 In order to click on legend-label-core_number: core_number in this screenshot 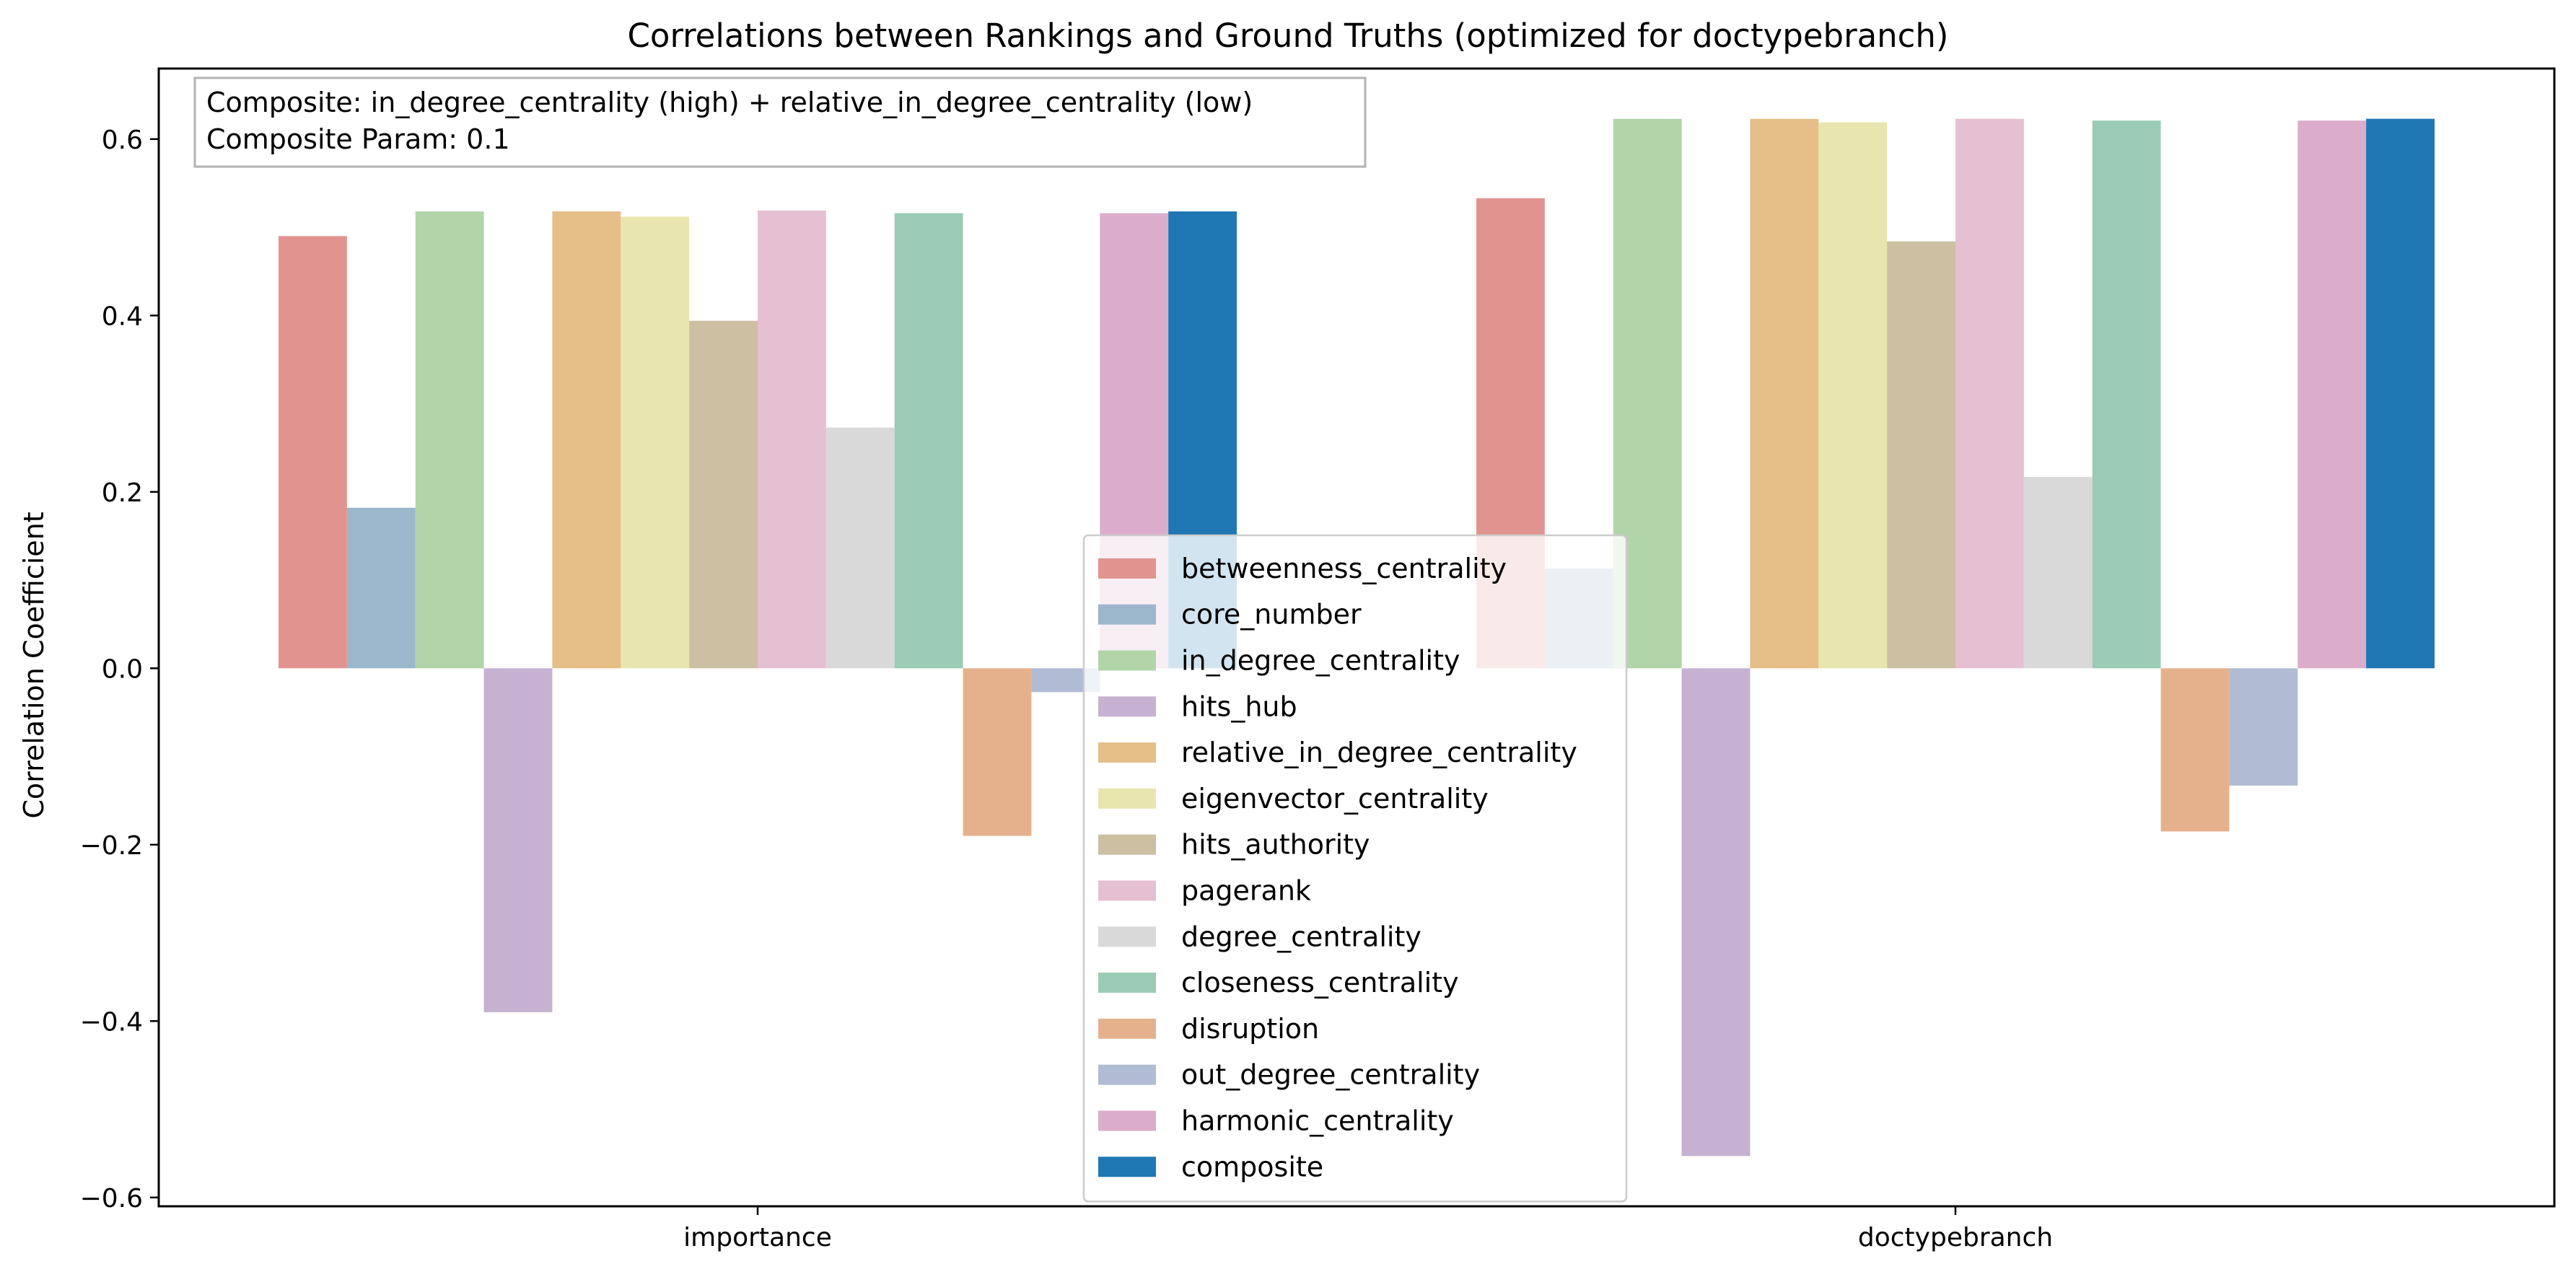, I will do `click(1271, 615)`.